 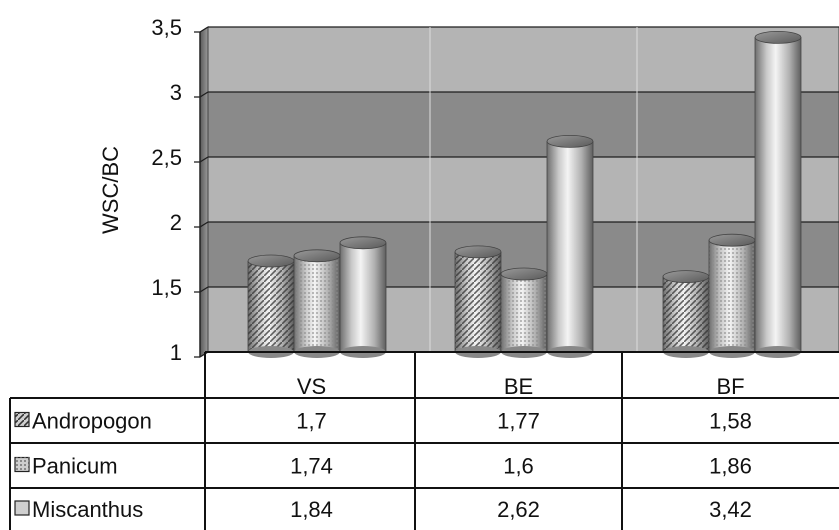 I want to click on y-tick-label: 3,5, so click(x=166, y=27).